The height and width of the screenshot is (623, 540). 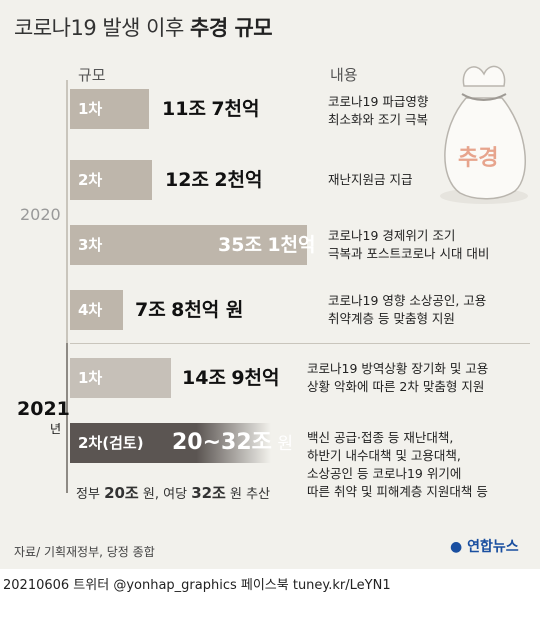 What do you see at coordinates (90, 180) in the screenshot?
I see `bar-label: 2차` at bounding box center [90, 180].